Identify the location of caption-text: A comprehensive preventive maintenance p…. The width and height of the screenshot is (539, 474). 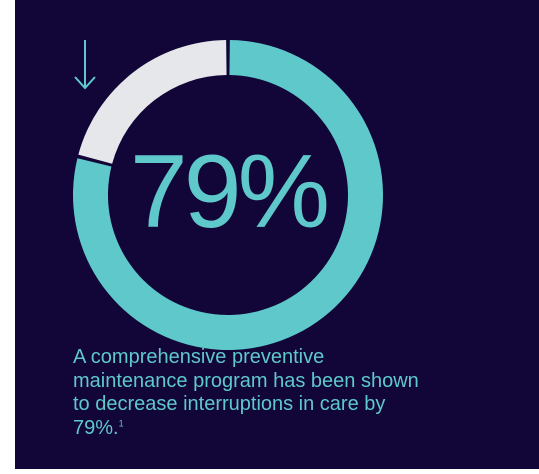
(246, 392).